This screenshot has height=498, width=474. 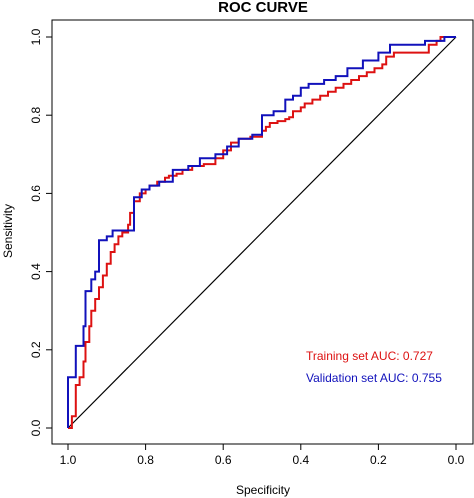 What do you see at coordinates (263, 490) in the screenshot?
I see `x-axis-label: Specificity` at bounding box center [263, 490].